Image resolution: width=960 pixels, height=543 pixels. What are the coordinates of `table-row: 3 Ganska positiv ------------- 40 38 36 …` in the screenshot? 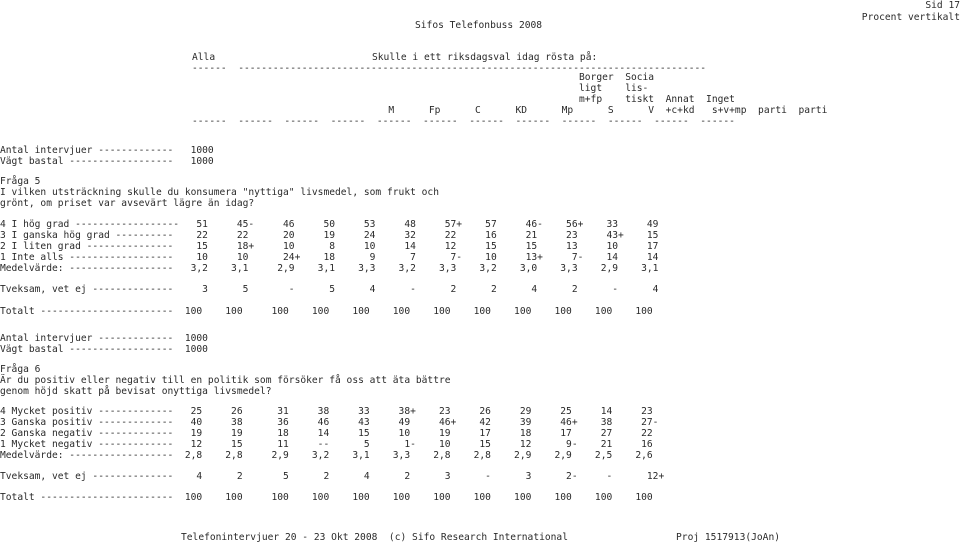 It's located at (329, 422).